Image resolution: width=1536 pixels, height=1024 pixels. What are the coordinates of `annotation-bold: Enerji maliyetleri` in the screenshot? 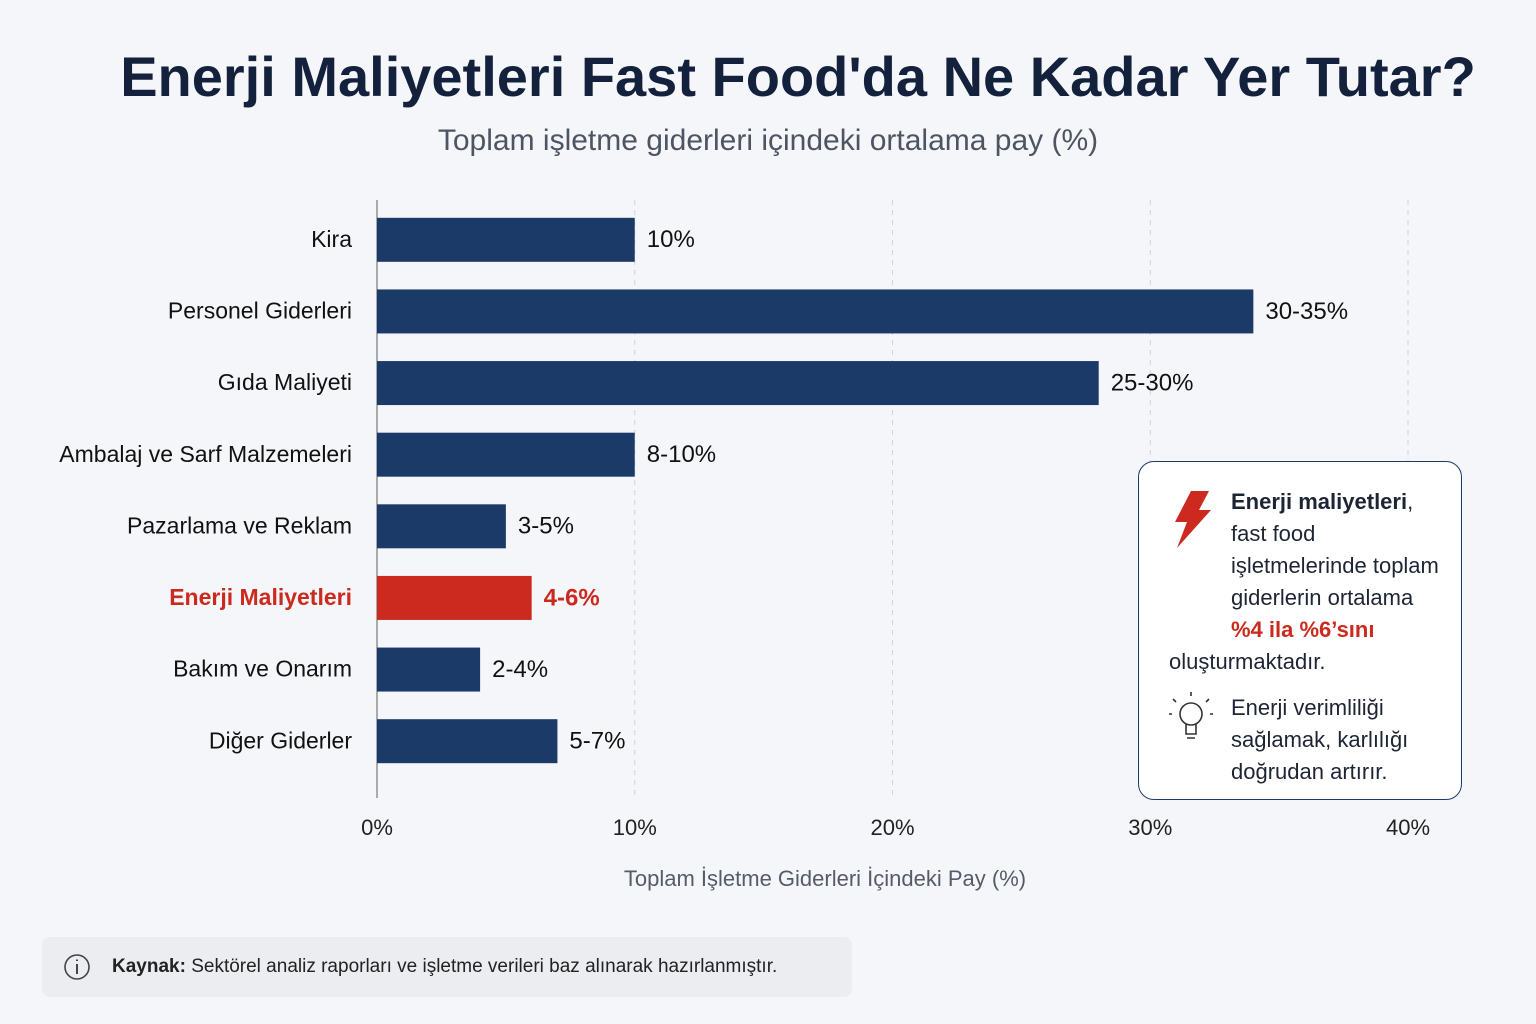 It's located at (1319, 501).